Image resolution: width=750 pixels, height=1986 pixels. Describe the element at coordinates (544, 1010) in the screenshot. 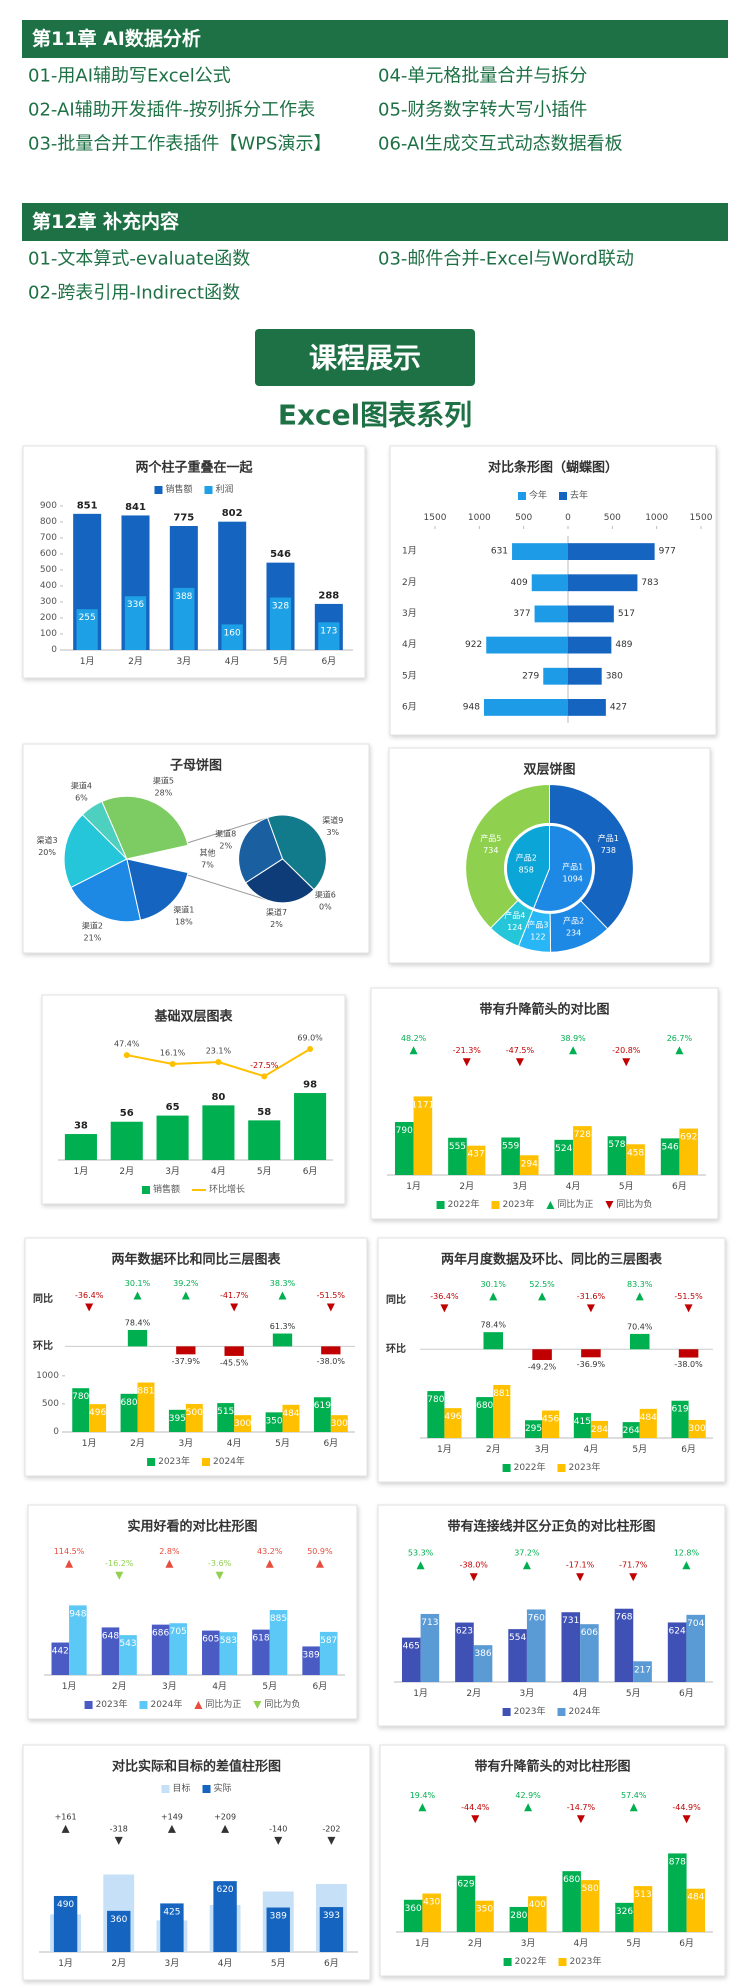

I see `chart-title: 带有升降箭头的对比图` at that location.